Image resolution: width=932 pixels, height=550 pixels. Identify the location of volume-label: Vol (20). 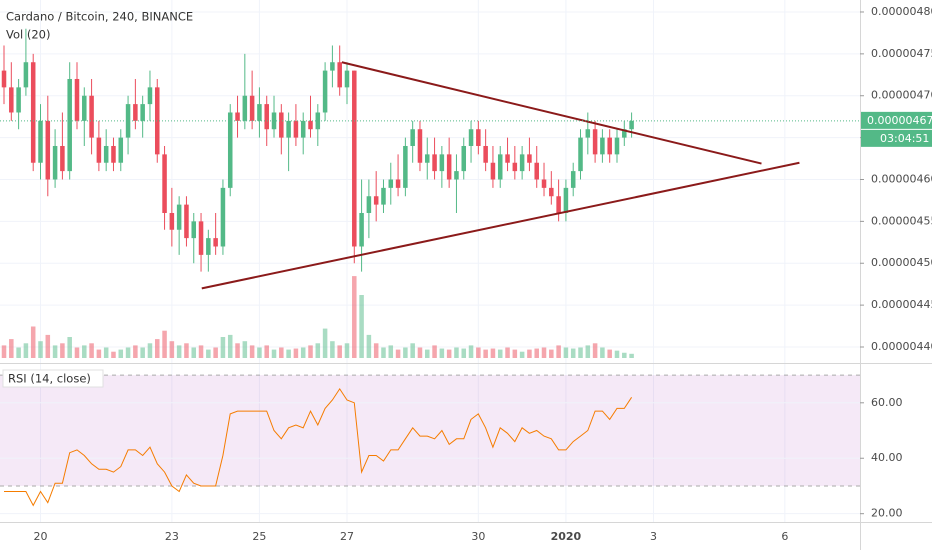
(28, 35).